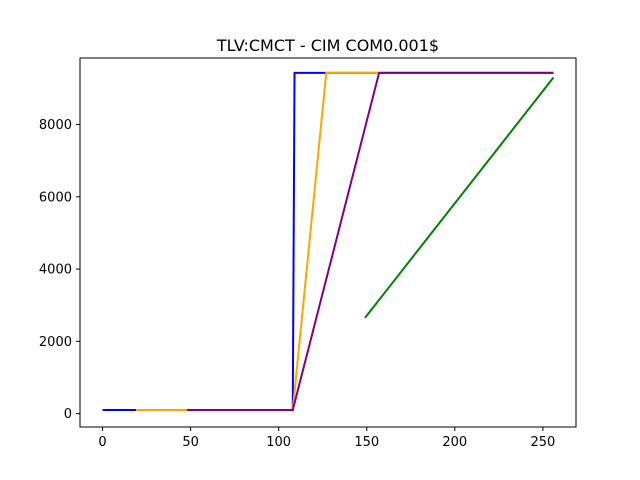 The height and width of the screenshot is (480, 640). I want to click on x-tick-label: 100, so click(278, 442).